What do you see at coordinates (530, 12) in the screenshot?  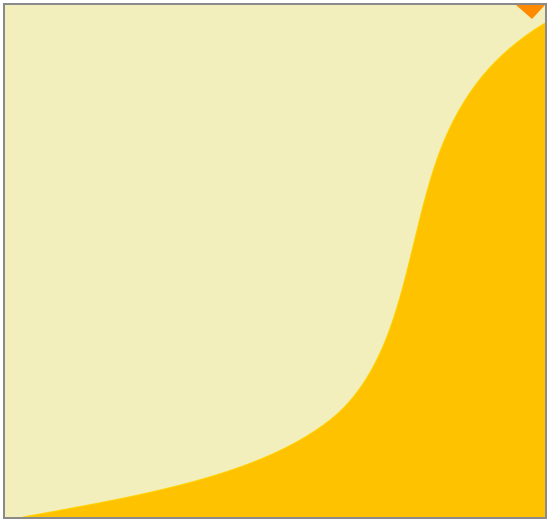 I see `triangle-down-icon` at bounding box center [530, 12].